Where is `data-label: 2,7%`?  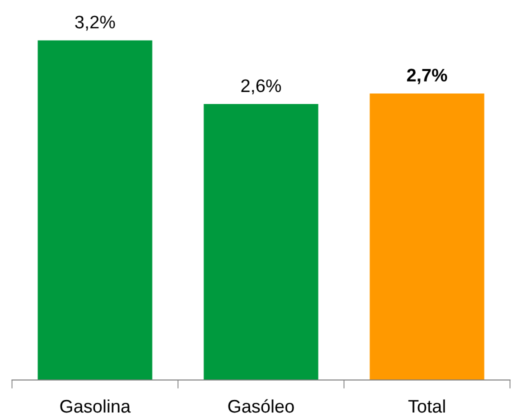 data-label: 2,7% is located at coordinates (427, 76).